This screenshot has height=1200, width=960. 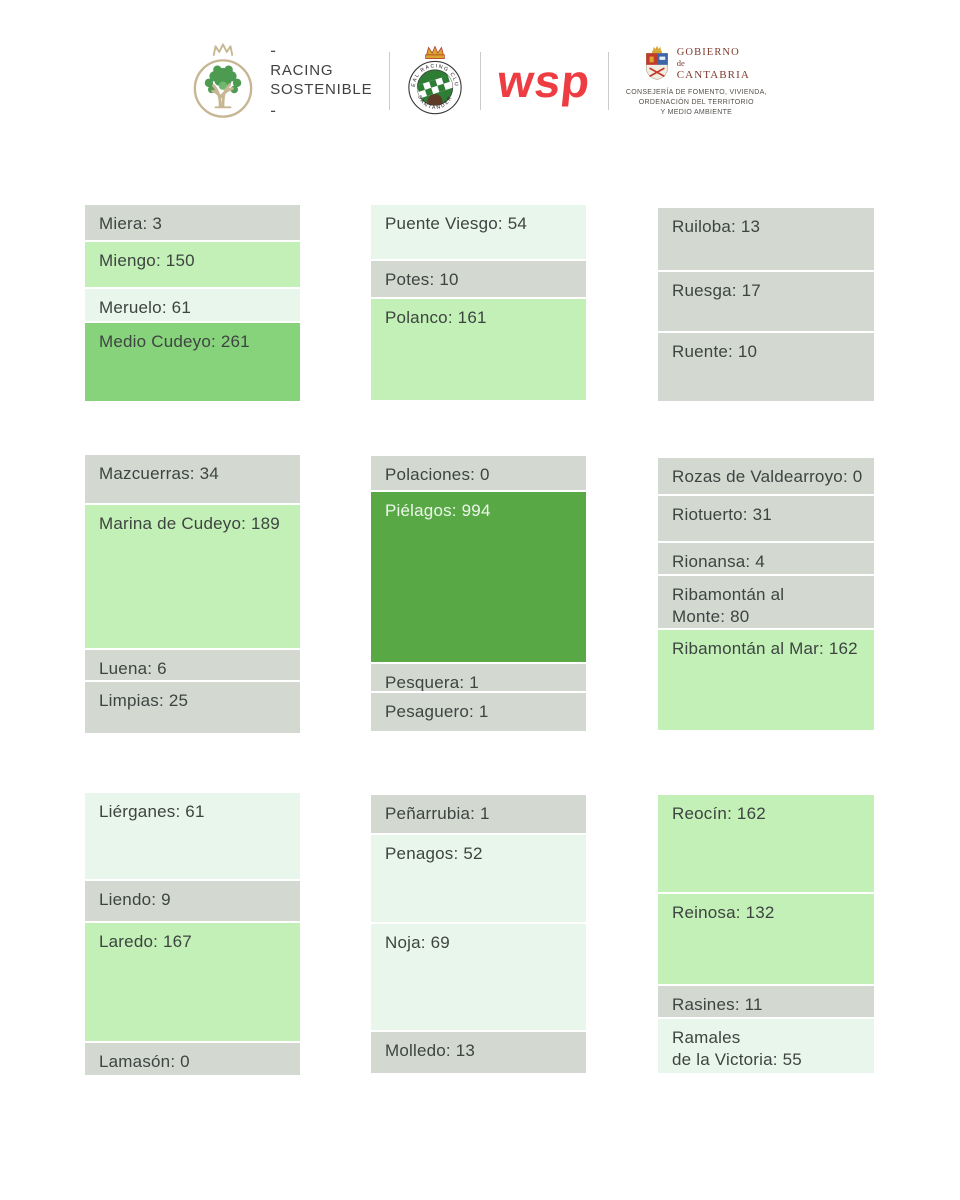 What do you see at coordinates (435, 80) in the screenshot?
I see `racing-club-crest-icon: REAL RACING CLUB SANTANDER` at bounding box center [435, 80].